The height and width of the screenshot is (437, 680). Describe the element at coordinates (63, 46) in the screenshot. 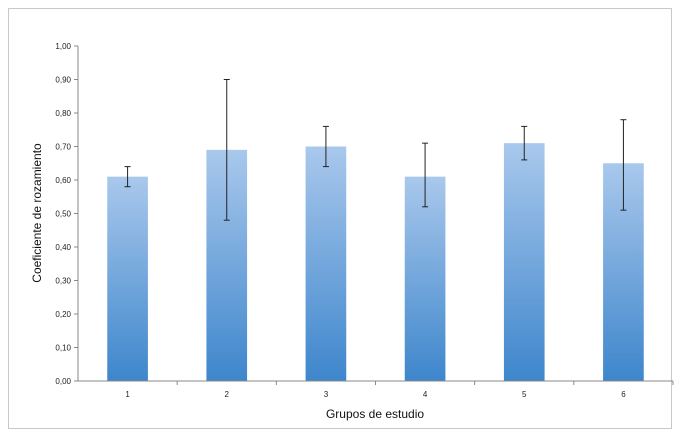

I see `y-tick-label: 1,00` at that location.